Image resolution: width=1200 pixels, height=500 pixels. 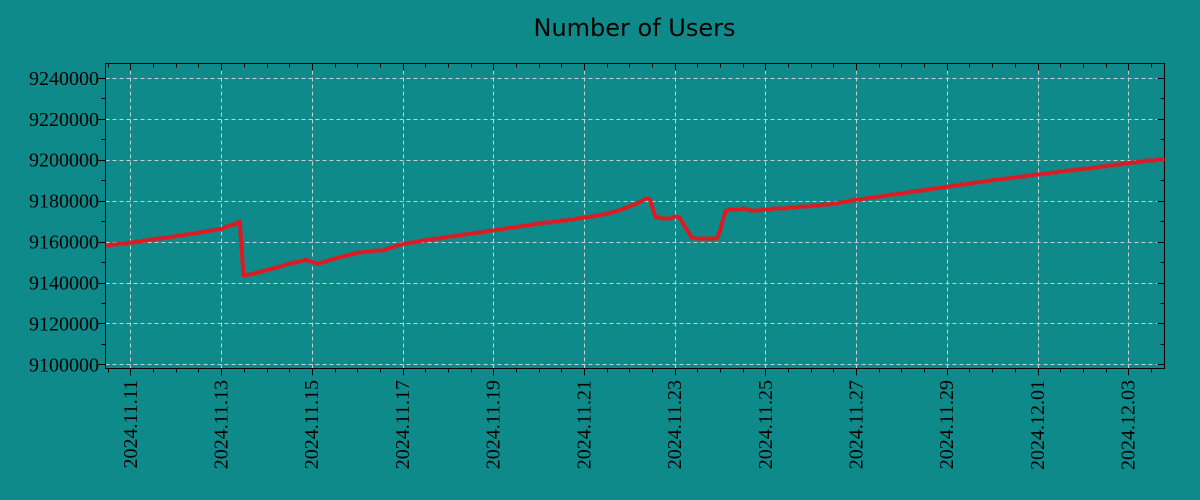 What do you see at coordinates (64, 202) in the screenshot?
I see `y-tick-label: 9180000` at bounding box center [64, 202].